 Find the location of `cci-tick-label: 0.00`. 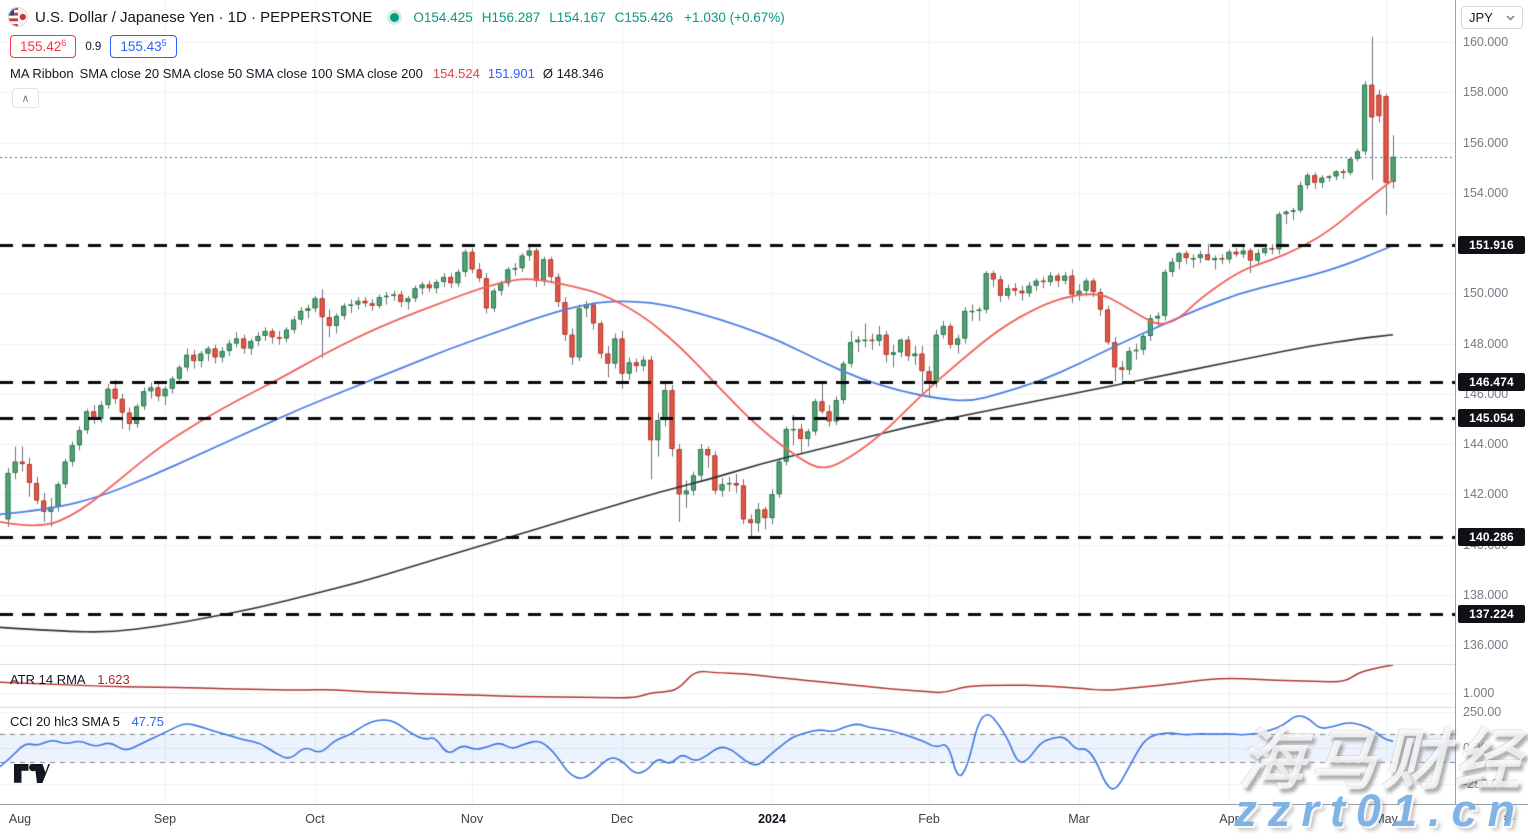

cci-tick-label: 0.00 is located at coordinates (1475, 748).